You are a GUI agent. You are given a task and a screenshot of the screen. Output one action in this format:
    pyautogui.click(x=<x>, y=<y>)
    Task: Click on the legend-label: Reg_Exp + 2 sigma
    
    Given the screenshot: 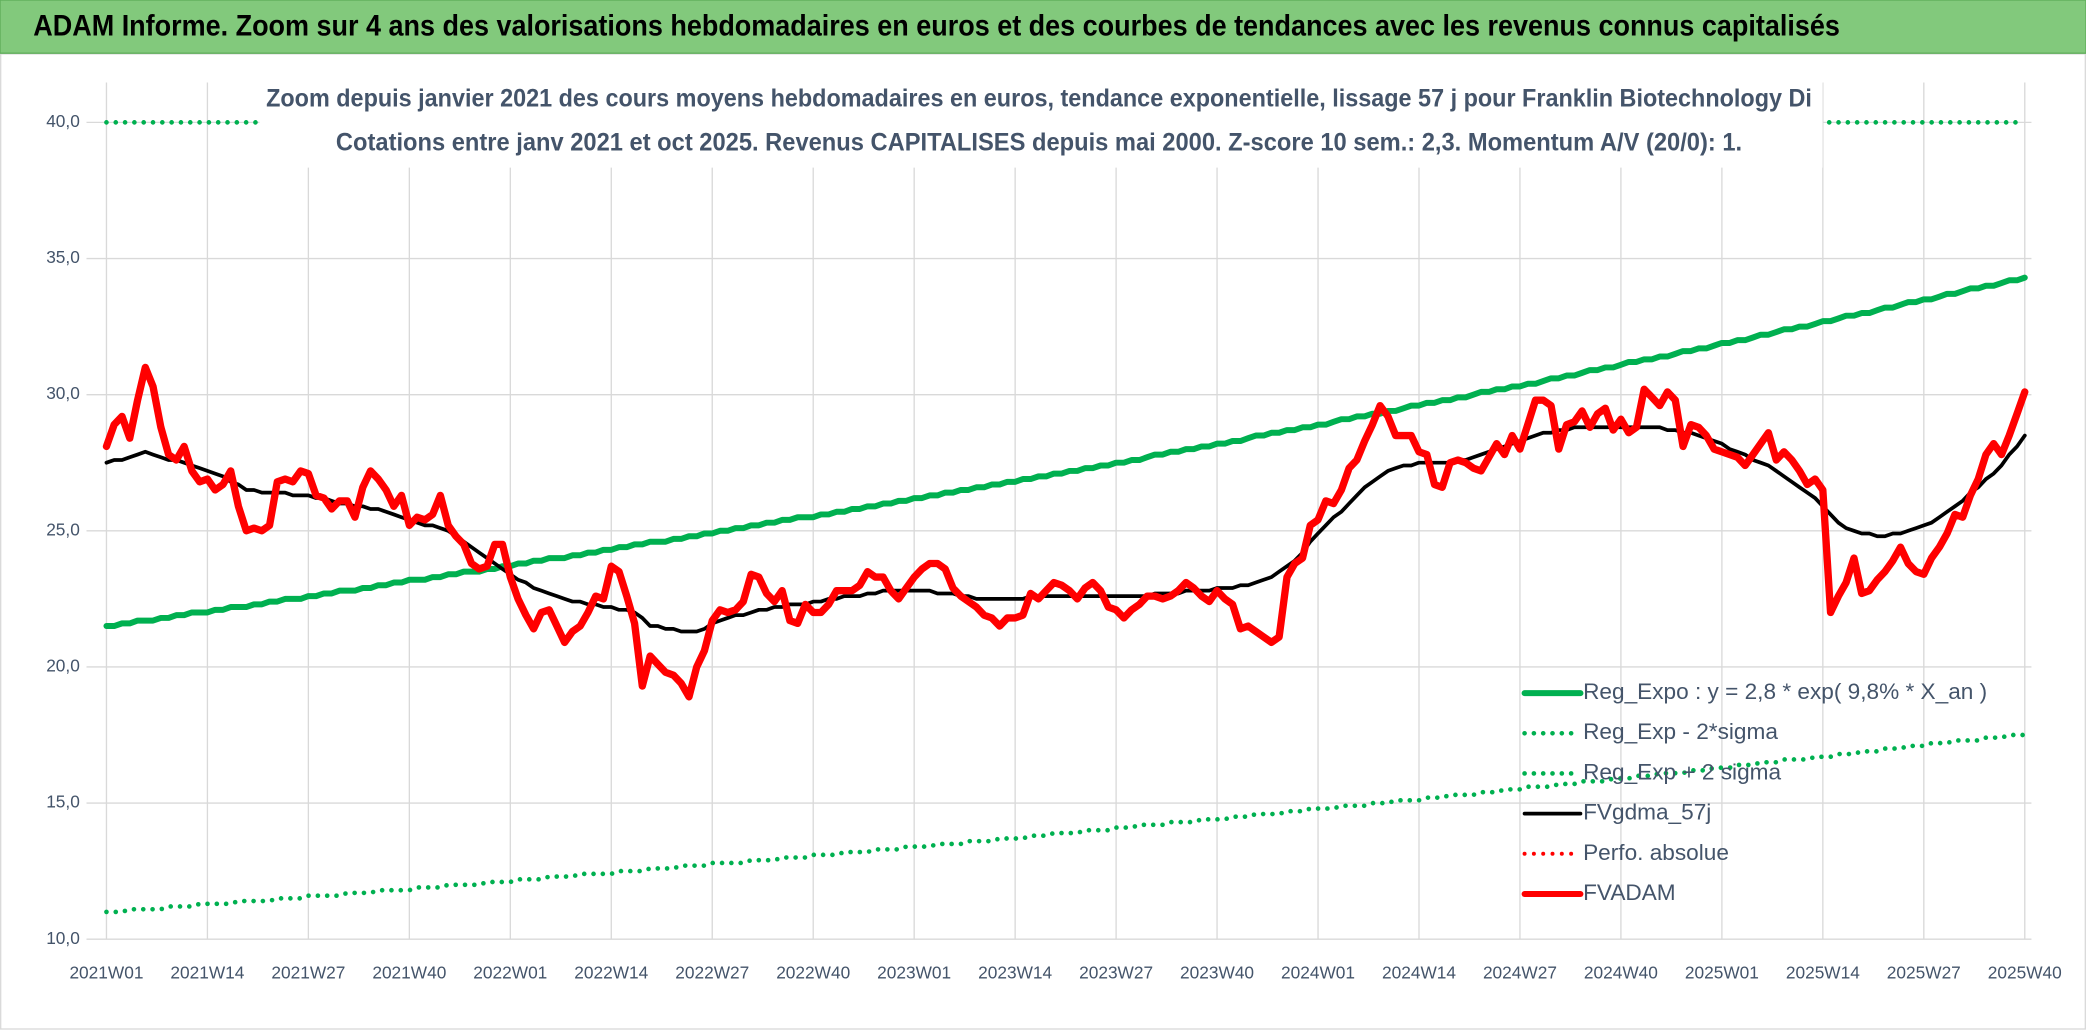 What is the action you would take?
    pyautogui.click(x=1682, y=771)
    